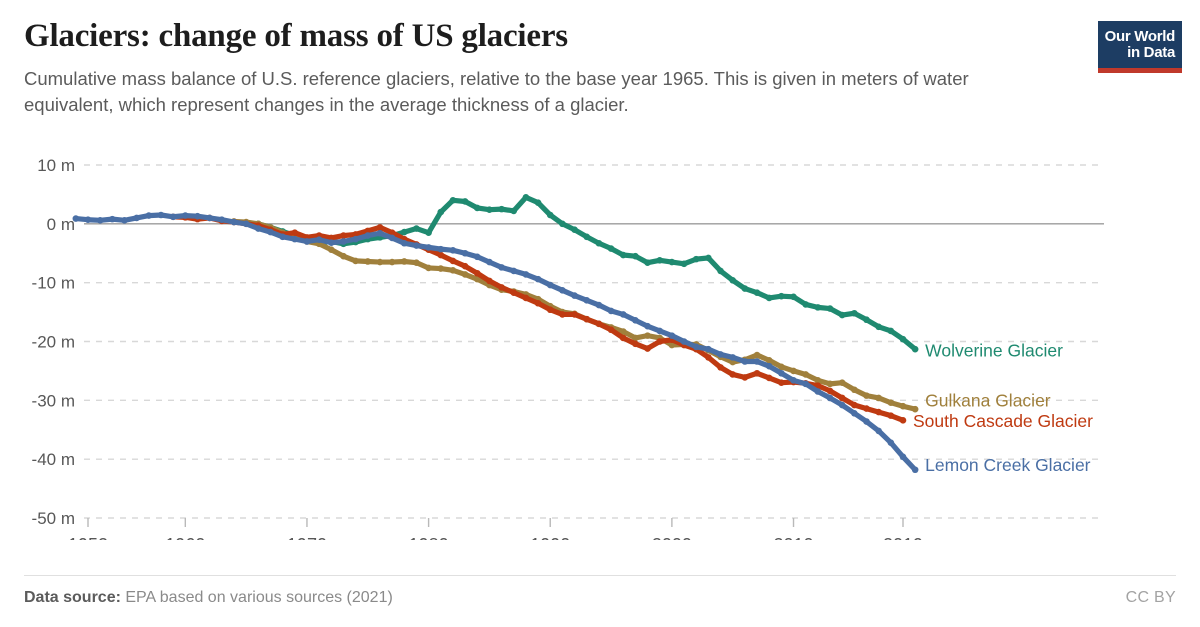 The height and width of the screenshot is (627, 1200). What do you see at coordinates (793, 537) in the screenshot?
I see `x-axis-tick-label: 2010` at bounding box center [793, 537].